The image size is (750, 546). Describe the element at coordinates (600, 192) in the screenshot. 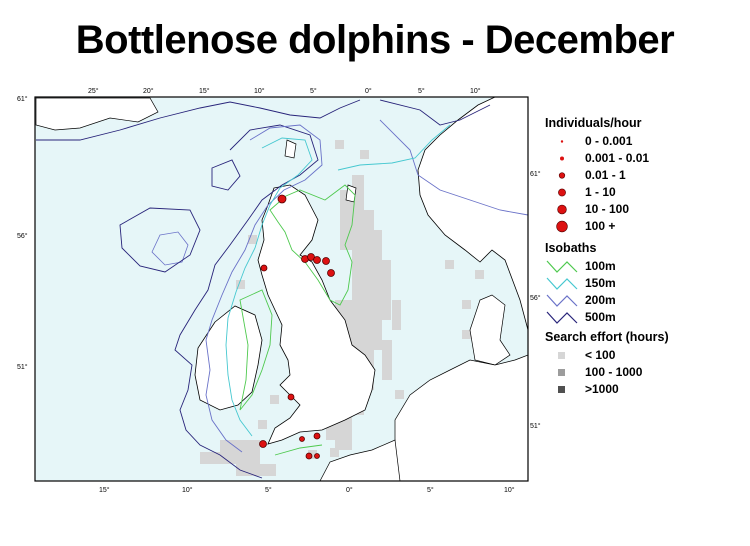

I see `legend-label: 1 - 10` at that location.